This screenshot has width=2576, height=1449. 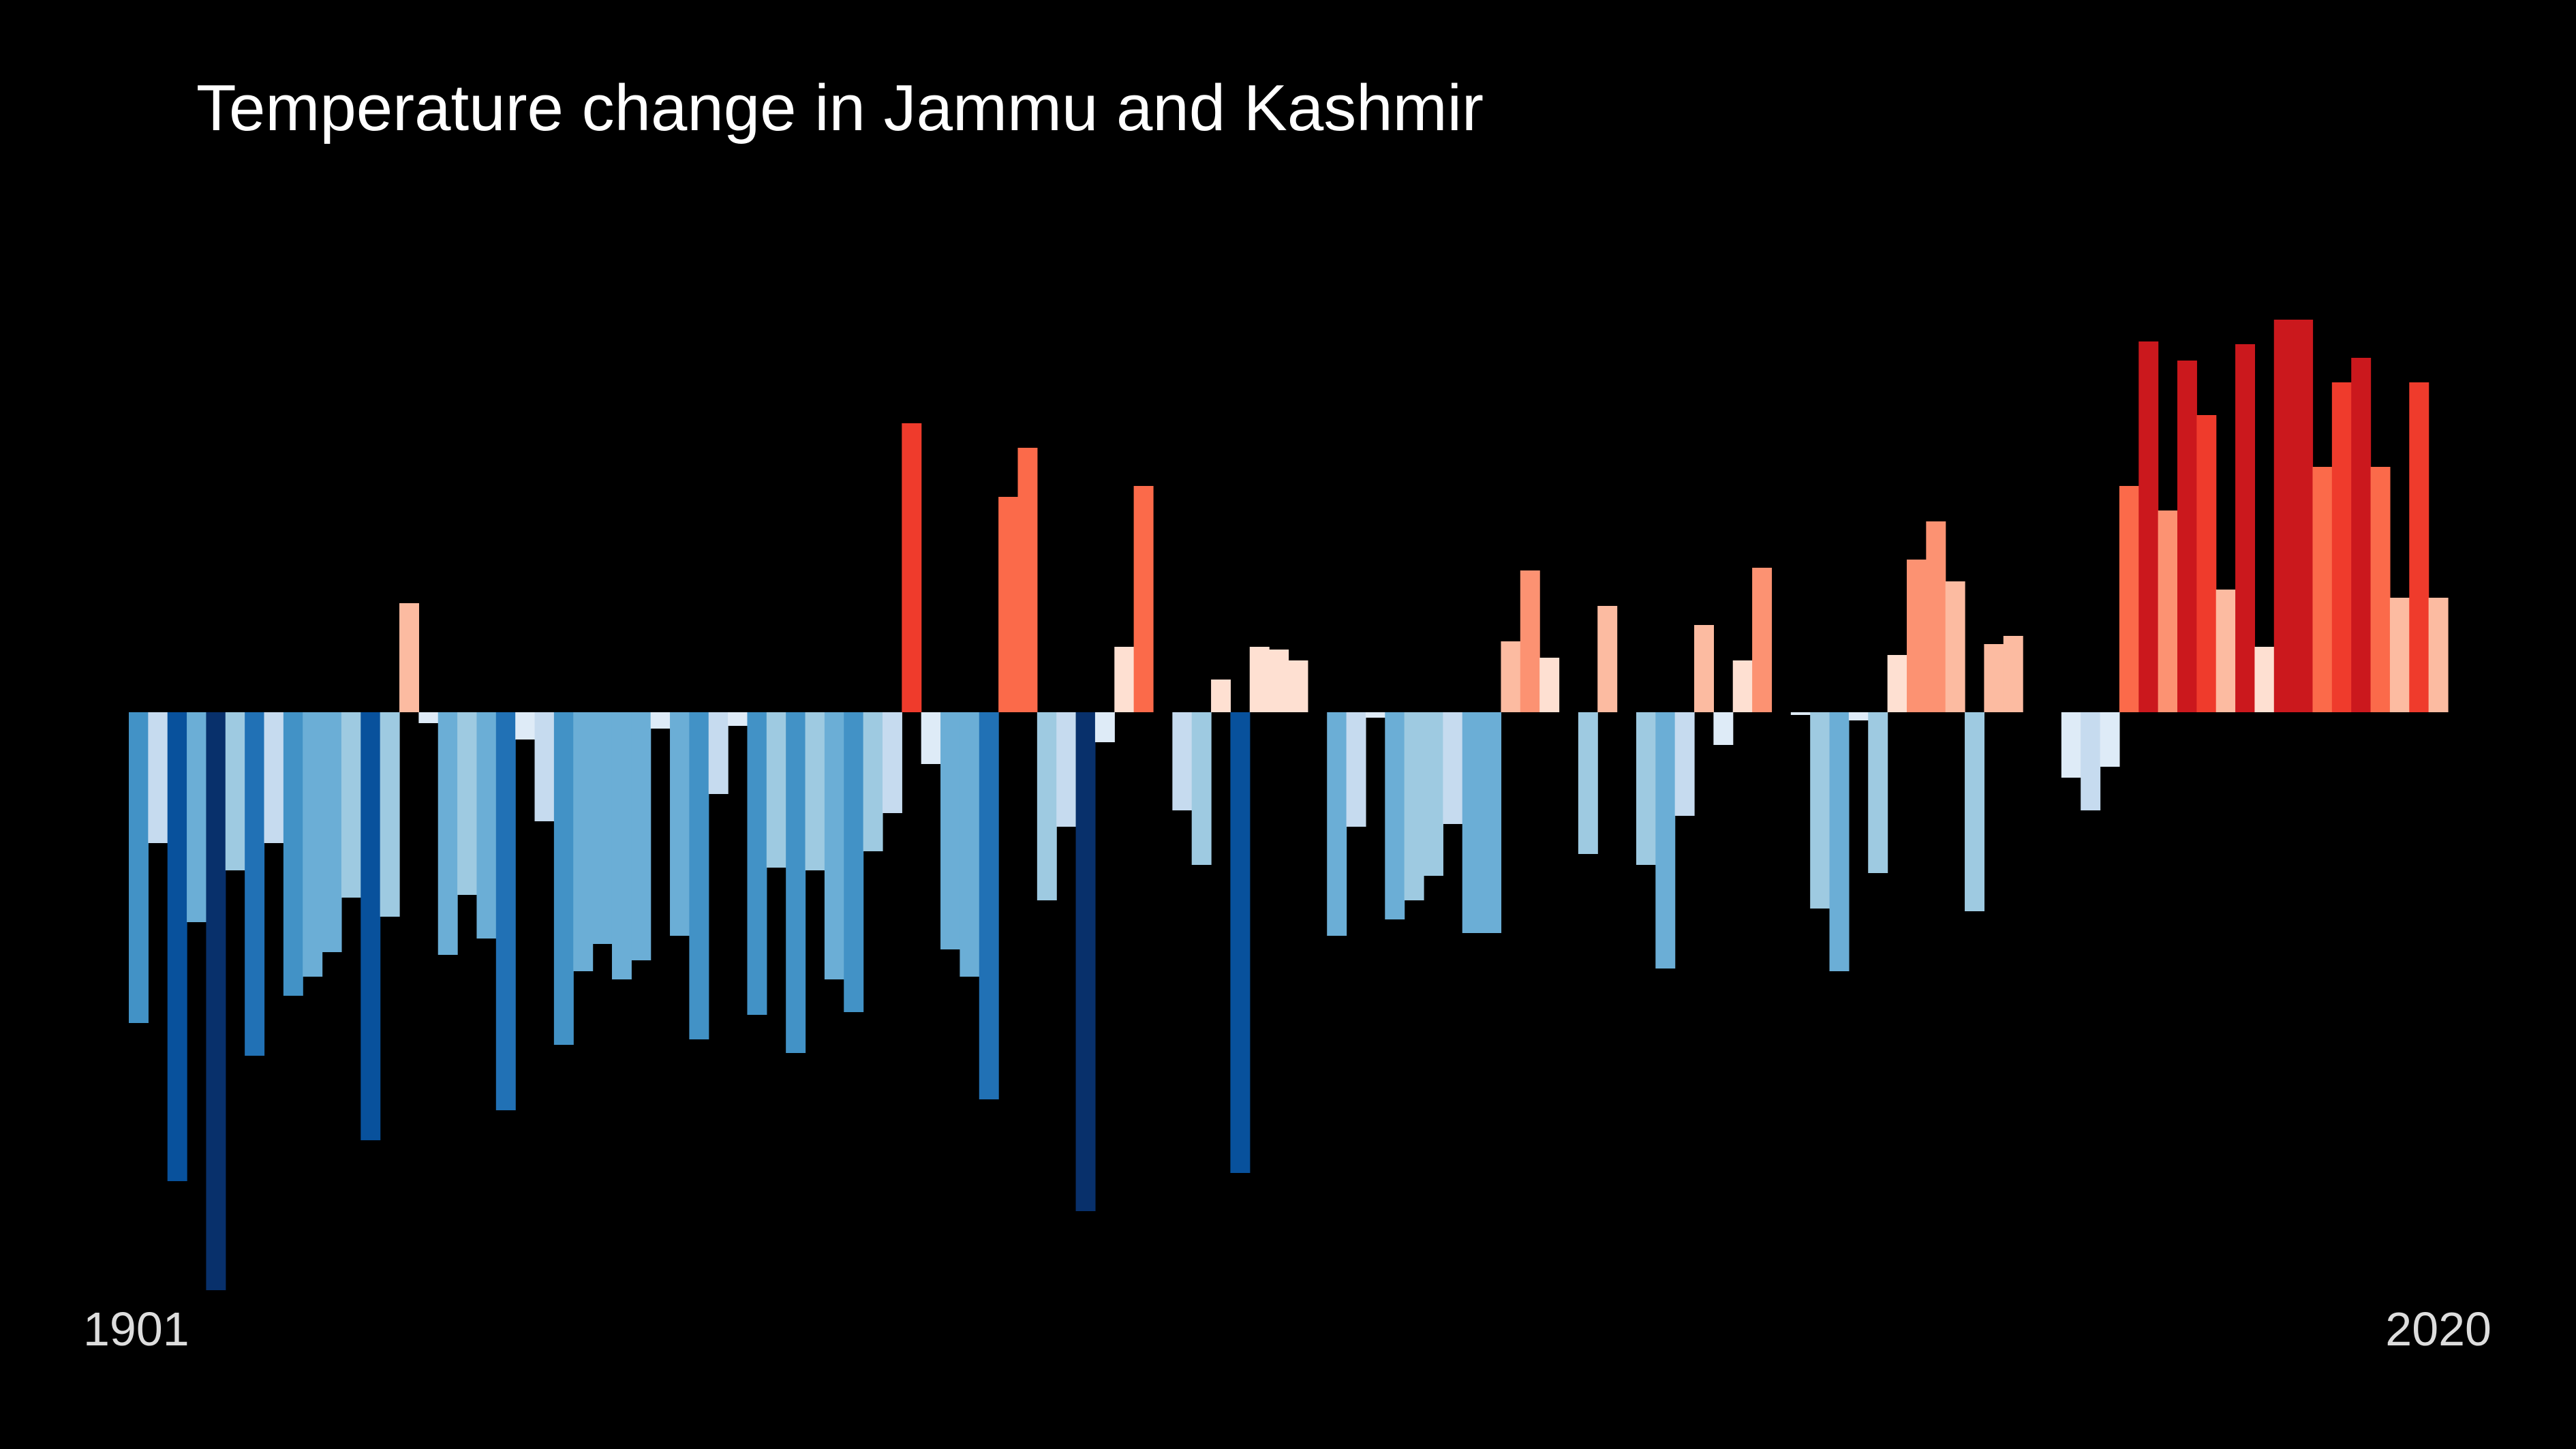 What do you see at coordinates (1375, 715) in the screenshot?
I see `bar-1965` at bounding box center [1375, 715].